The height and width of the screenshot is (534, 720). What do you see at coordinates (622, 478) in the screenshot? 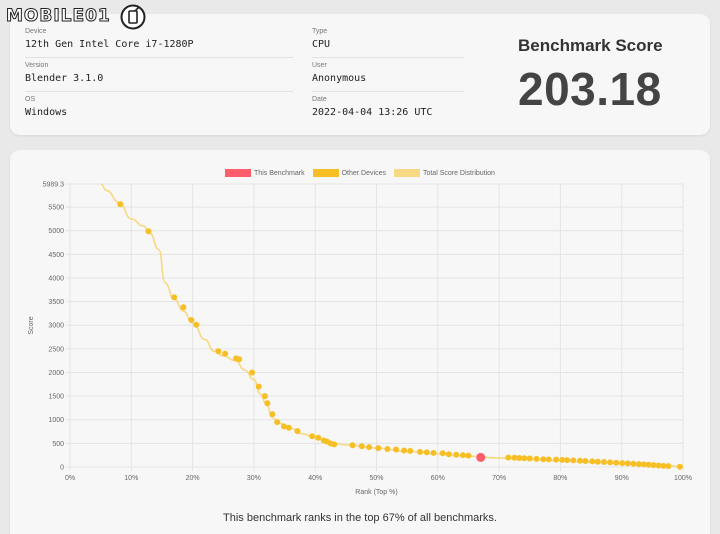
I see `x-tick-label: 90%` at bounding box center [622, 478].